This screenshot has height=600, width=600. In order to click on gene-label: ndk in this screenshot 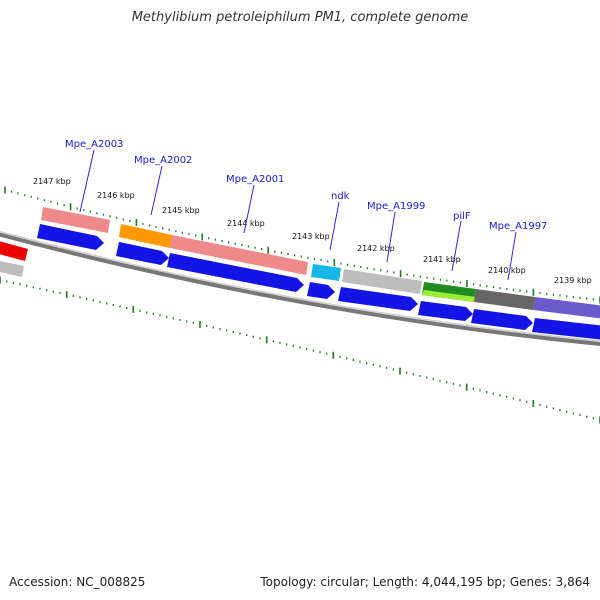, I will do `click(340, 196)`.